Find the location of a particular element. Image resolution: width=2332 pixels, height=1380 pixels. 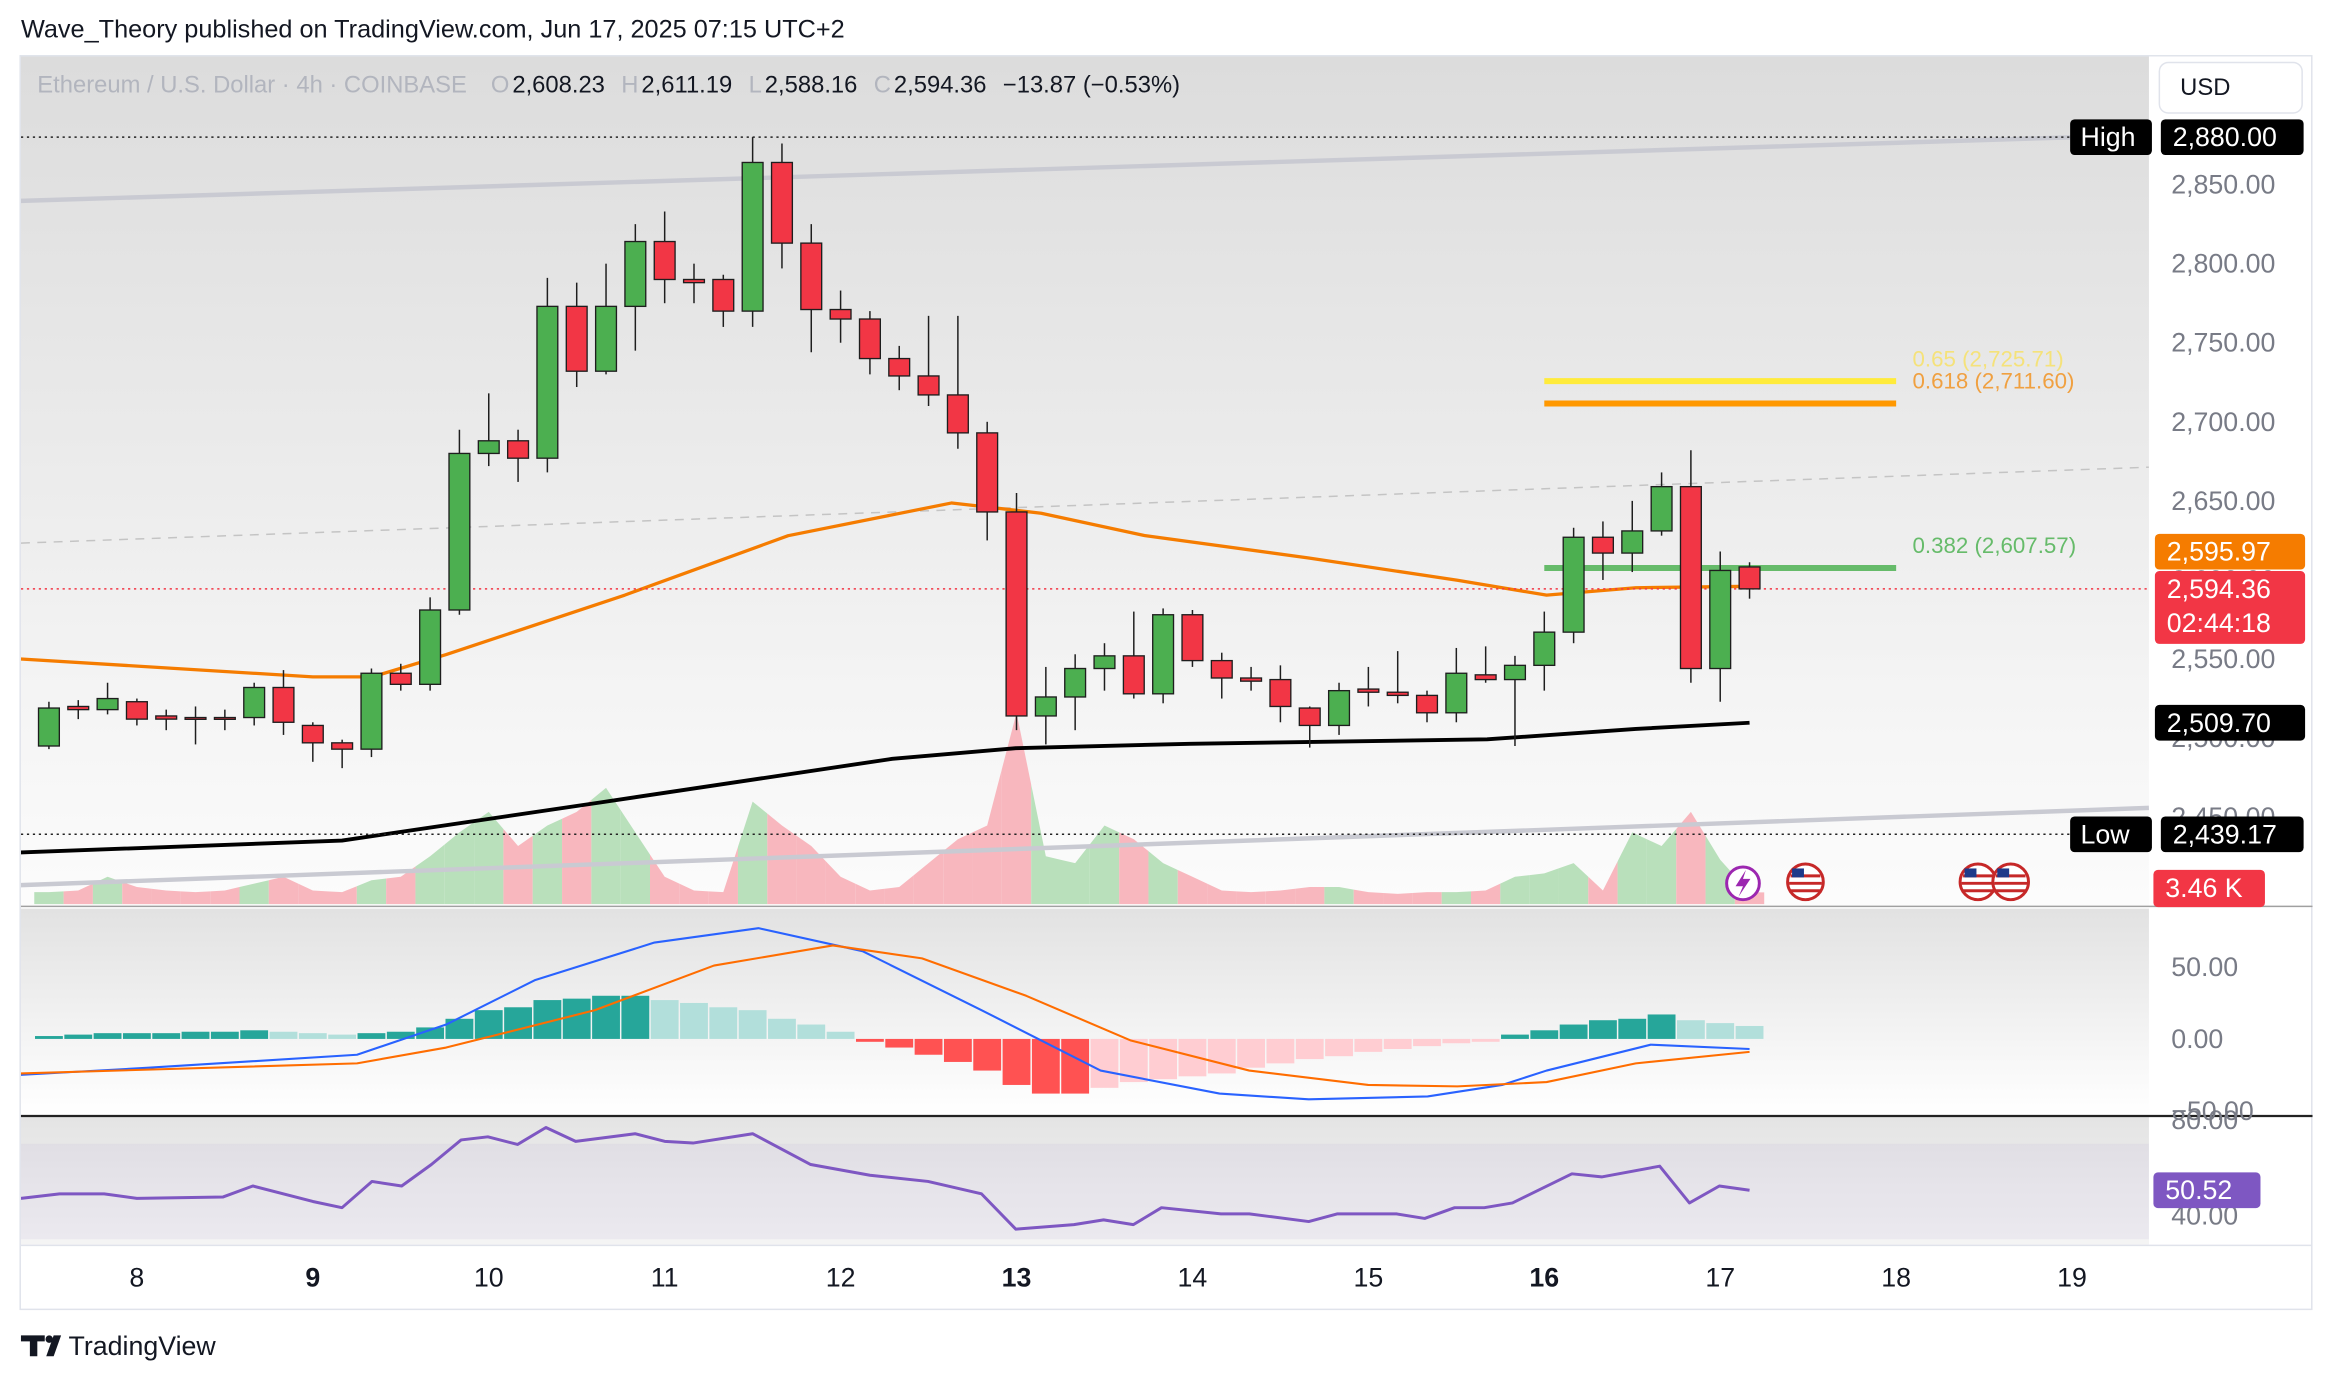

y-tick-label: 2,550.00 is located at coordinates (2223, 659).